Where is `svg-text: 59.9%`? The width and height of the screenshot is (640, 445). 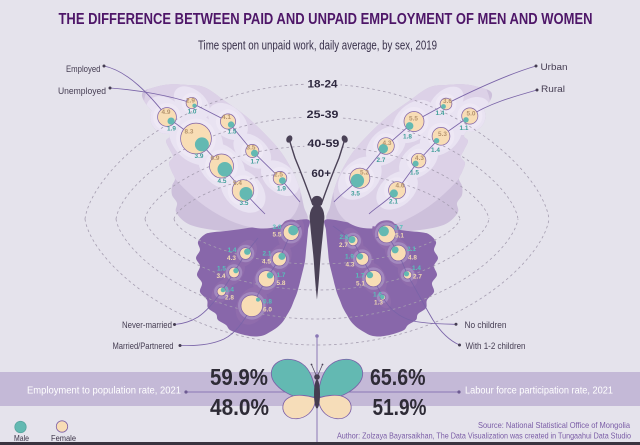 svg-text: 59.9% is located at coordinates (239, 377).